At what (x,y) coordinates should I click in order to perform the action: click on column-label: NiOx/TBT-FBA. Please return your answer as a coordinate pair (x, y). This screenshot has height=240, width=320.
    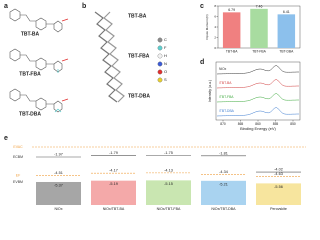
    Looking at the image, I should click on (169, 209).